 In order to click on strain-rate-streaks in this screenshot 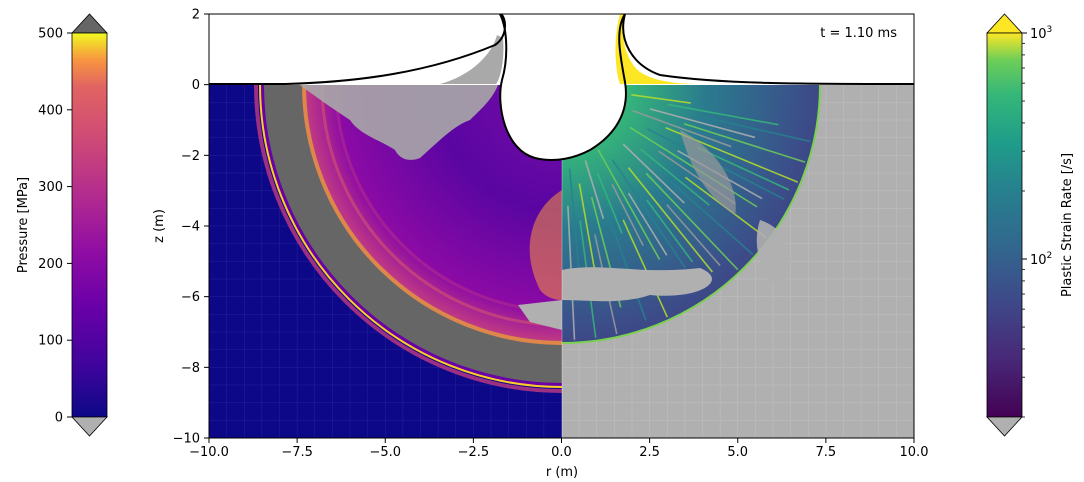, I will do `click(689, 216)`.